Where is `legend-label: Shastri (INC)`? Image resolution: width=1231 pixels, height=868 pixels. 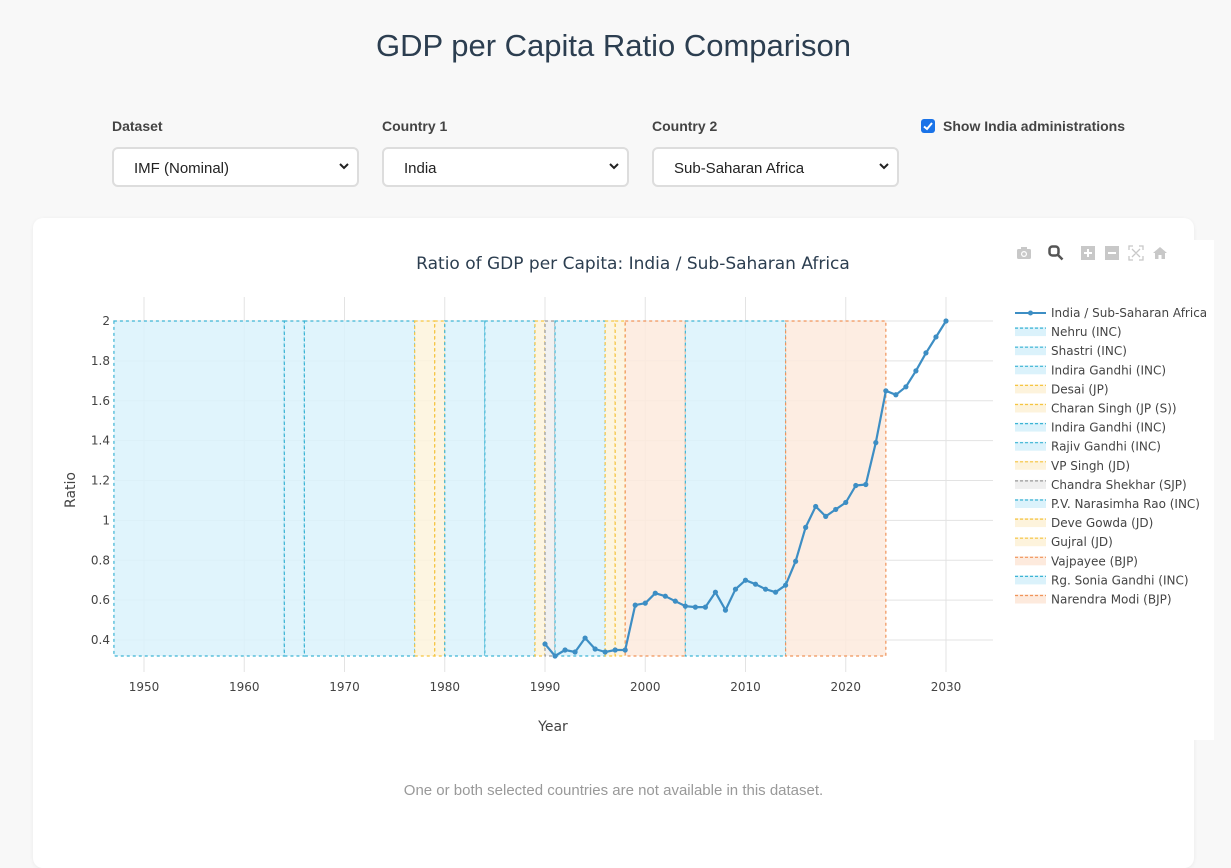
legend-label: Shastri (INC) is located at coordinates (1089, 351).